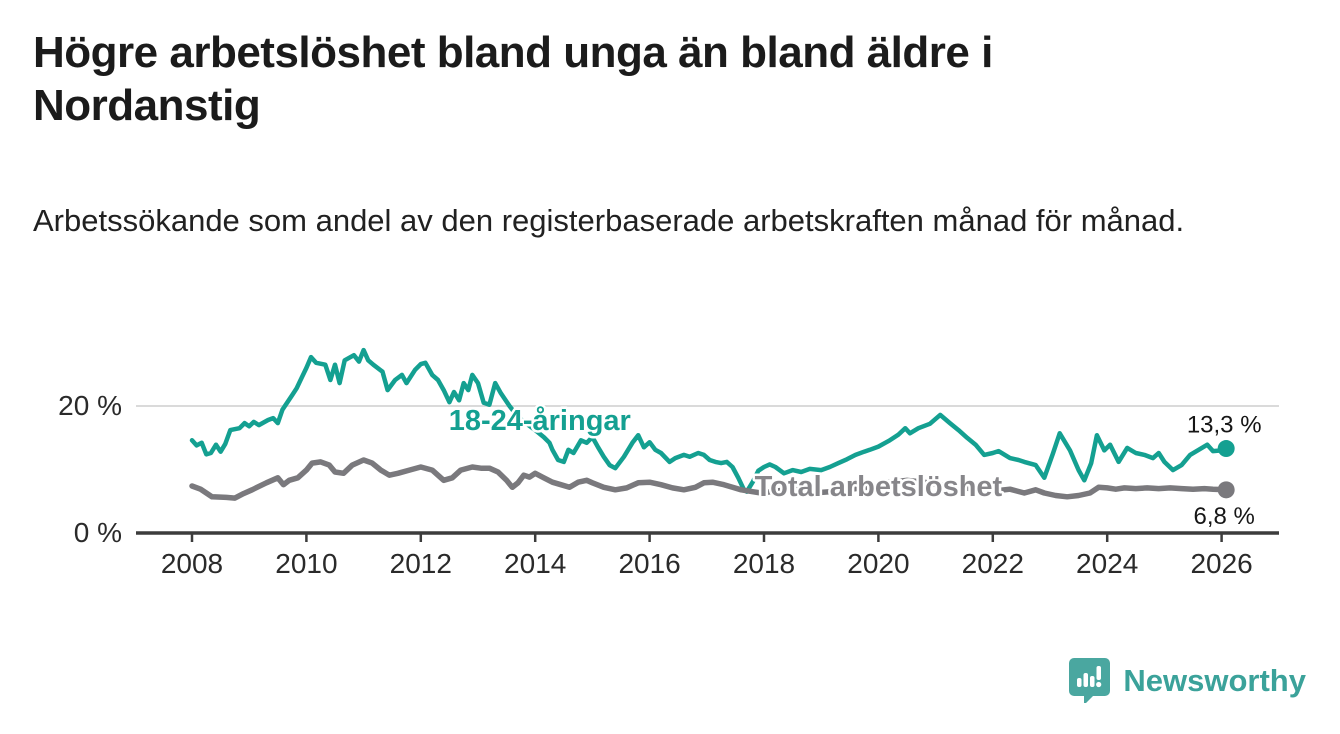 This screenshot has height=734, width=1340. What do you see at coordinates (1099, 673) in the screenshot?
I see `exclamation-bar` at bounding box center [1099, 673].